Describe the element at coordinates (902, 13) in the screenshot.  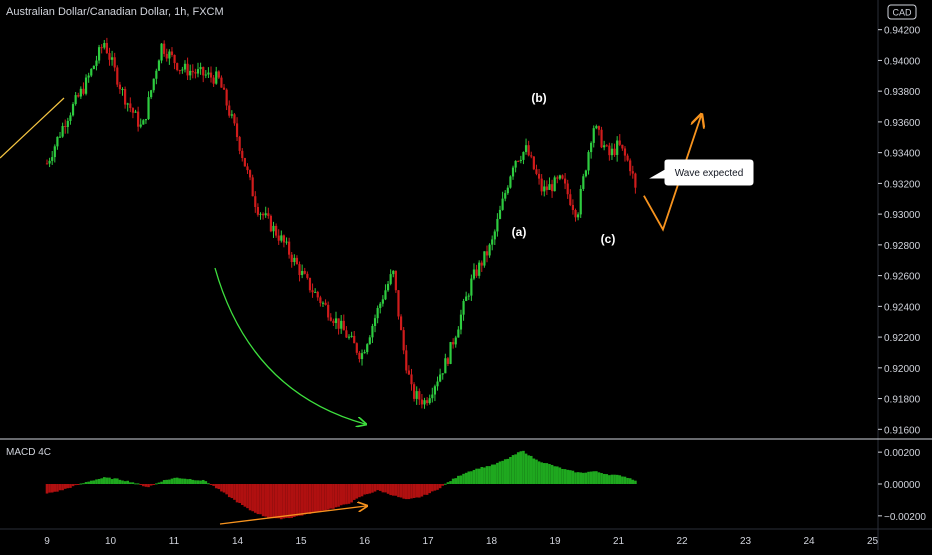
I see `currency-badge-text: CAD` at that location.